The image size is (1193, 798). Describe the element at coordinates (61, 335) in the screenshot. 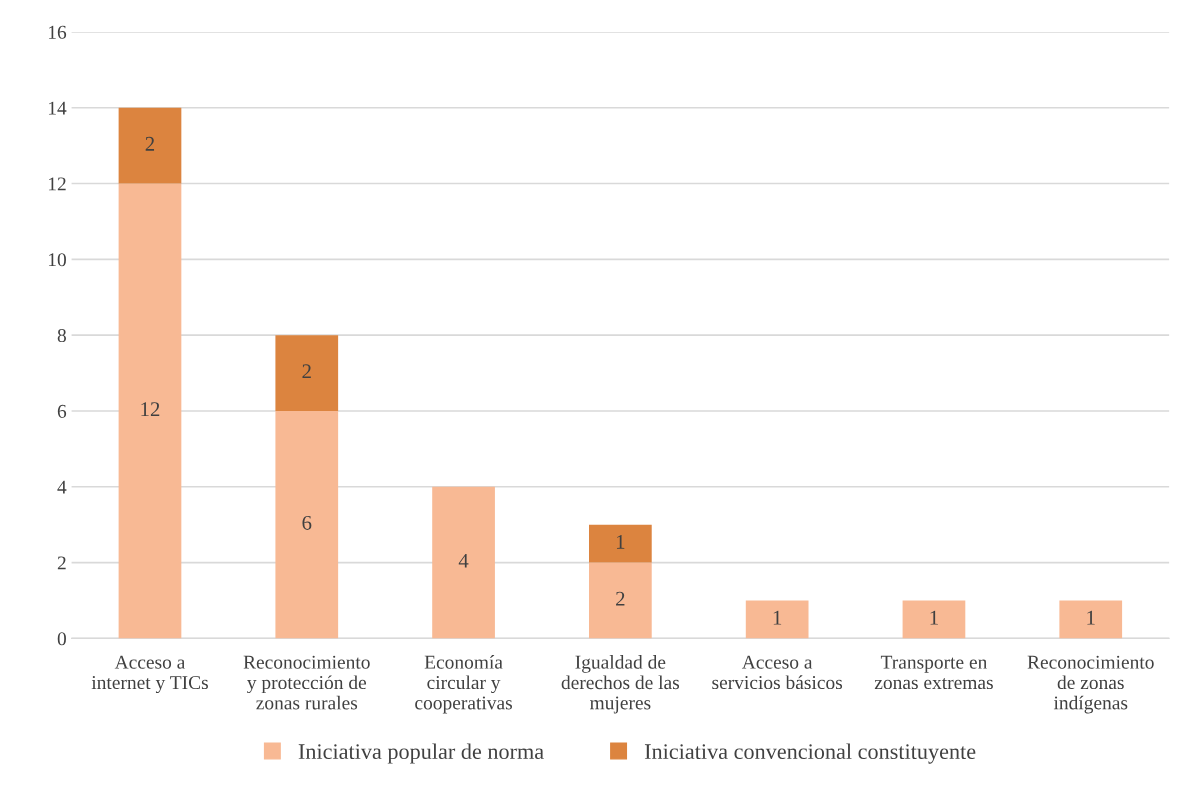

I see `y-tick-label: 8` at that location.